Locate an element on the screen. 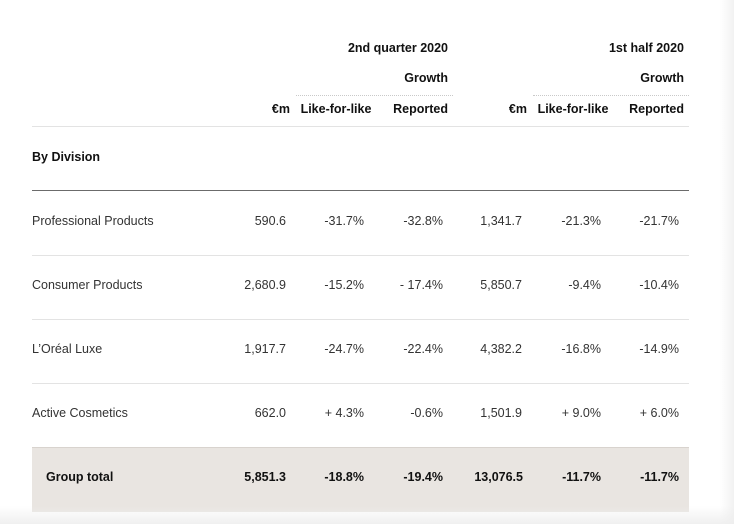 The width and height of the screenshot is (734, 524). page-edge-shadow is located at coordinates (727, 262).